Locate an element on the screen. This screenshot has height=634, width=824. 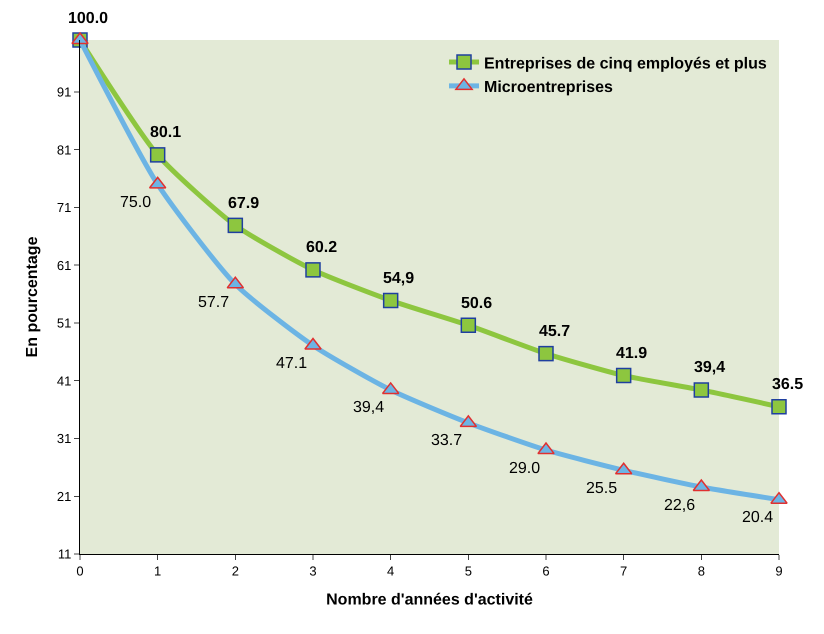
x-tick-label: 4 is located at coordinates (390, 571).